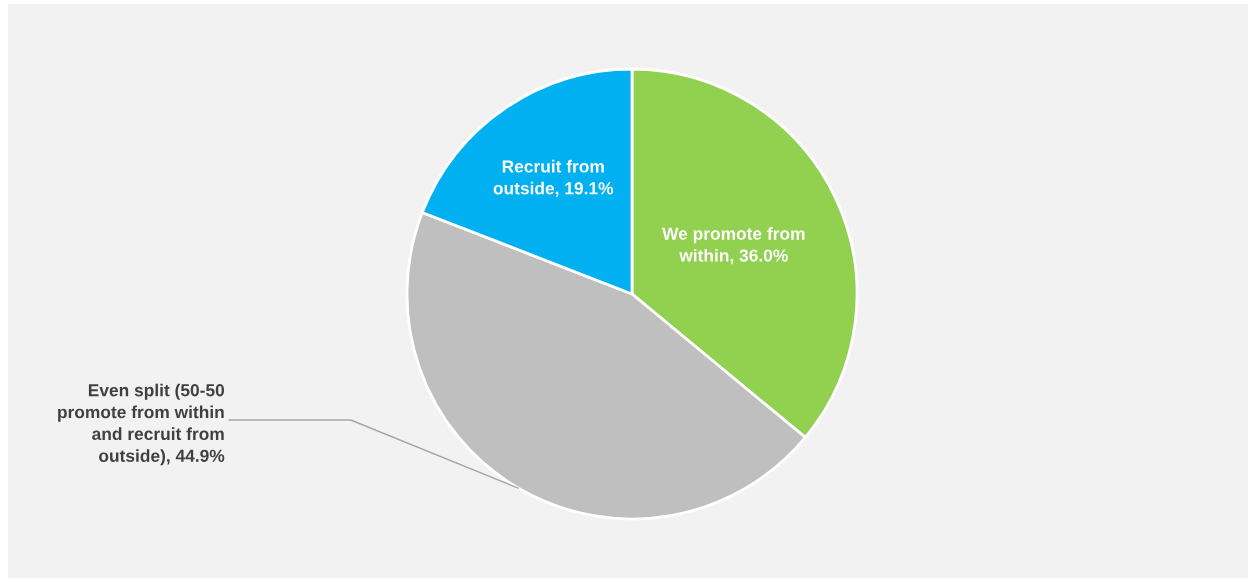  Describe the element at coordinates (141, 424) in the screenshot. I see `slice-label: Even split (50-50 promote from within and recruit from outside), 44.9%` at that location.